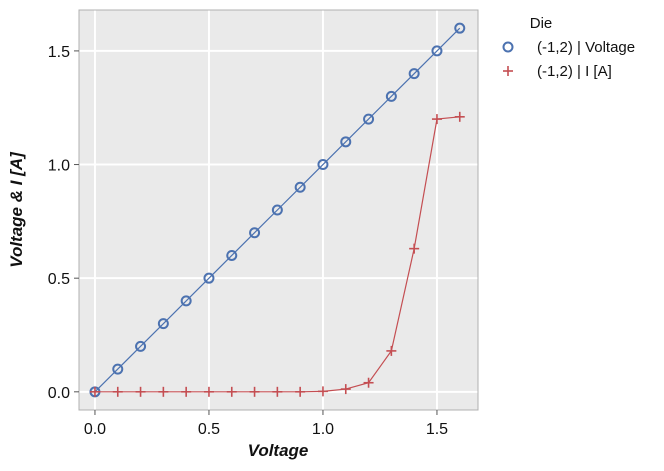 The width and height of the screenshot is (664, 471). I want to click on legend-label: (-1,2) | I [A], so click(574, 71).